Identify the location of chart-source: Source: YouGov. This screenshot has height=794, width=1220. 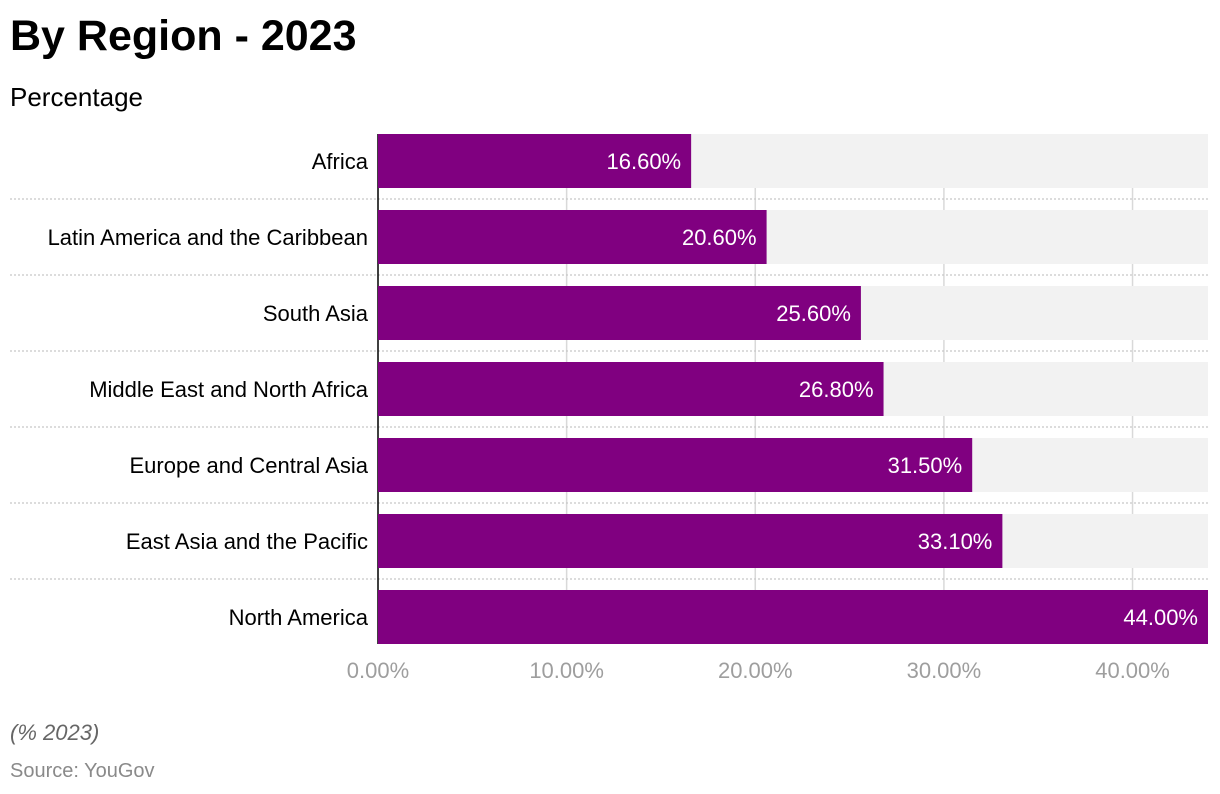
(82, 771).